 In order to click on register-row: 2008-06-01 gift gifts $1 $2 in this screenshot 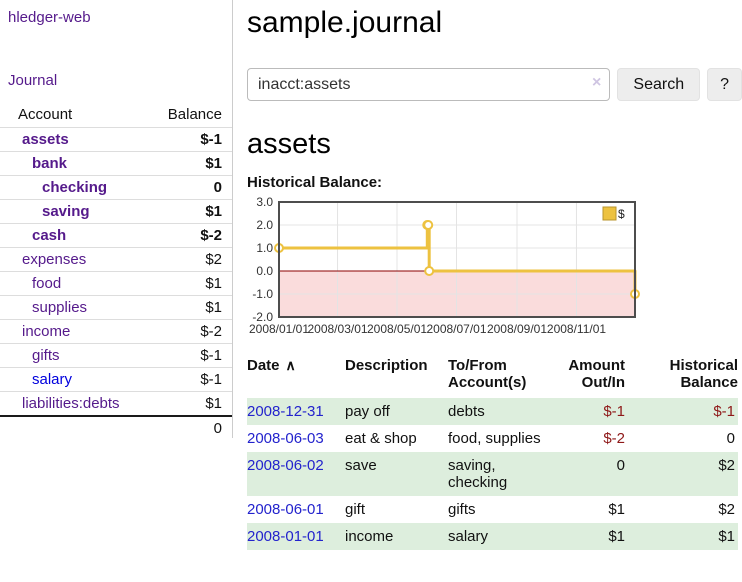, I will do `click(492, 509)`.